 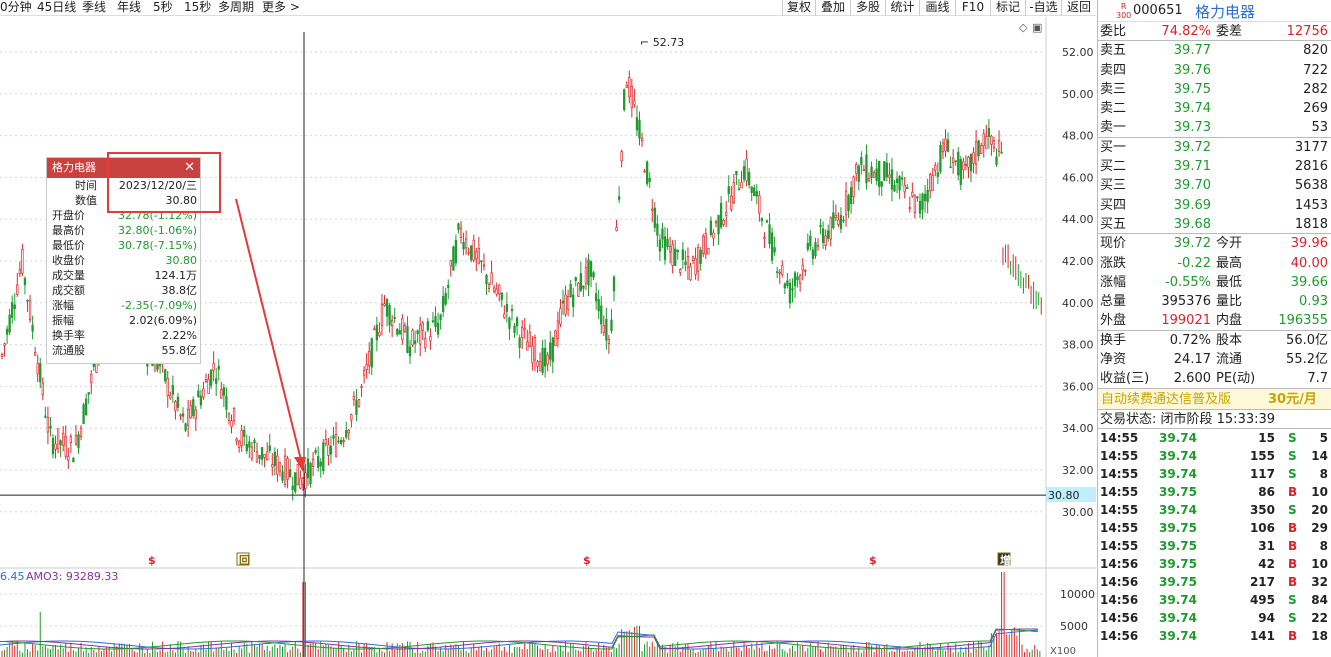 What do you see at coordinates (68, 245) in the screenshot?
I see `tooltip-key: 最低价` at bounding box center [68, 245].